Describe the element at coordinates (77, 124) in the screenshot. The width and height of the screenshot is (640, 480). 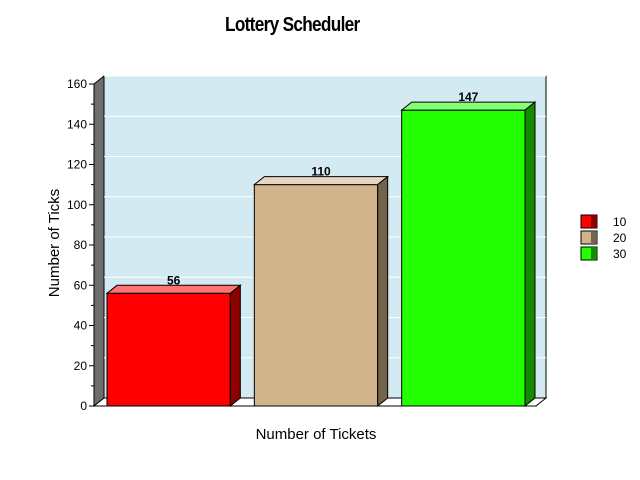
I see `y-tick-label: 140` at that location.